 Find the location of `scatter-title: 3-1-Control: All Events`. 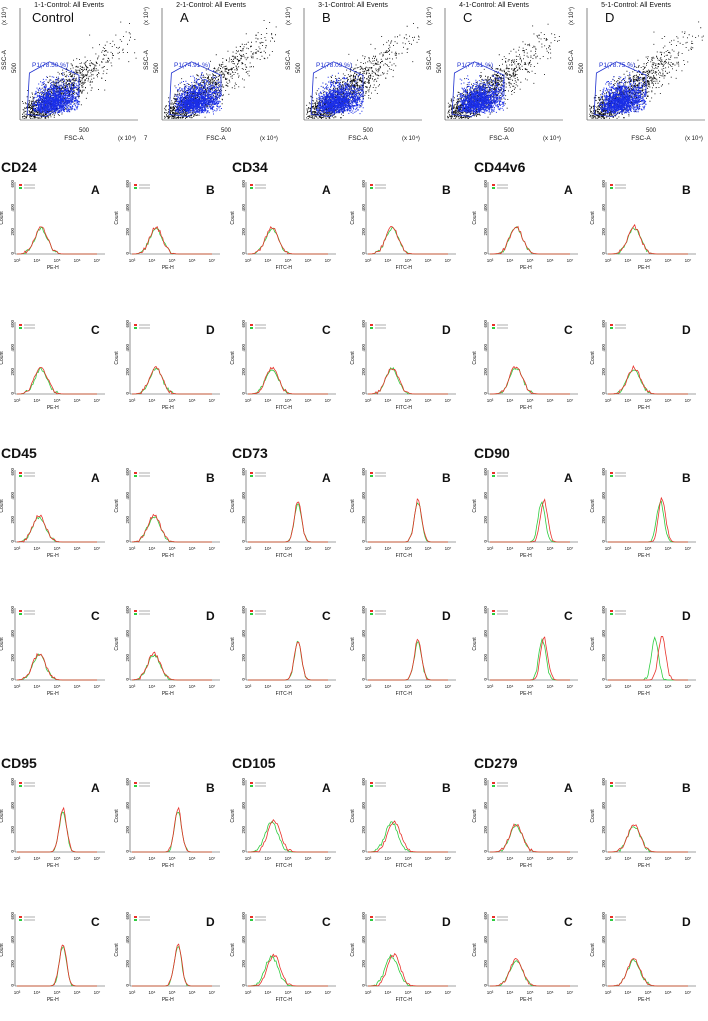

scatter-title: 3-1-Control: All Events is located at coordinates (353, 5).